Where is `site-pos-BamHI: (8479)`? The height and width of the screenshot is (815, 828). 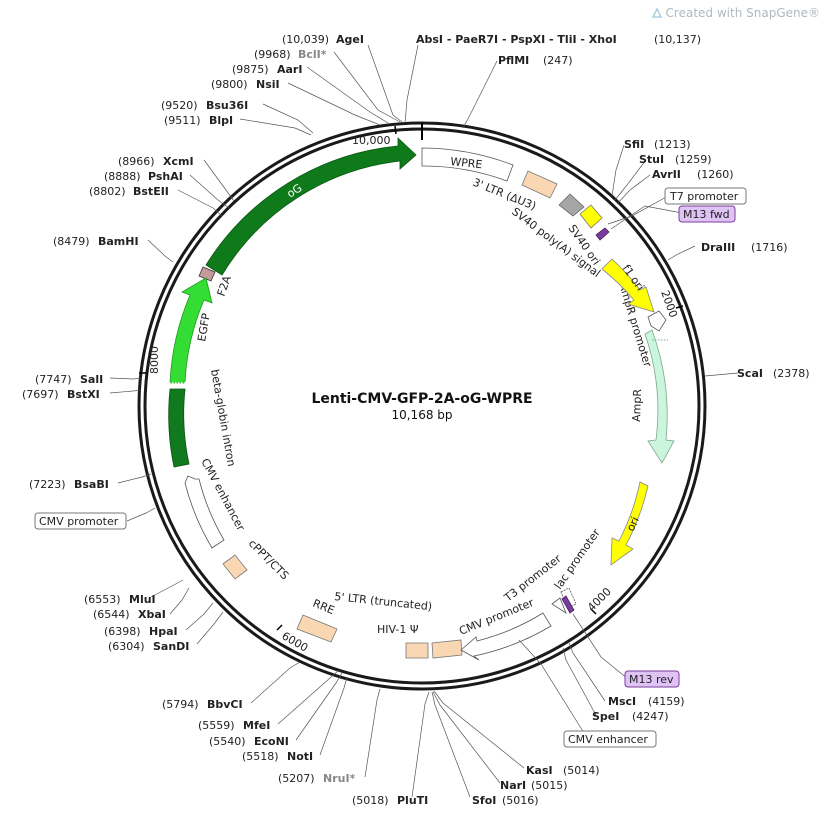 site-pos-BamHI: (8479) is located at coordinates (71, 241).